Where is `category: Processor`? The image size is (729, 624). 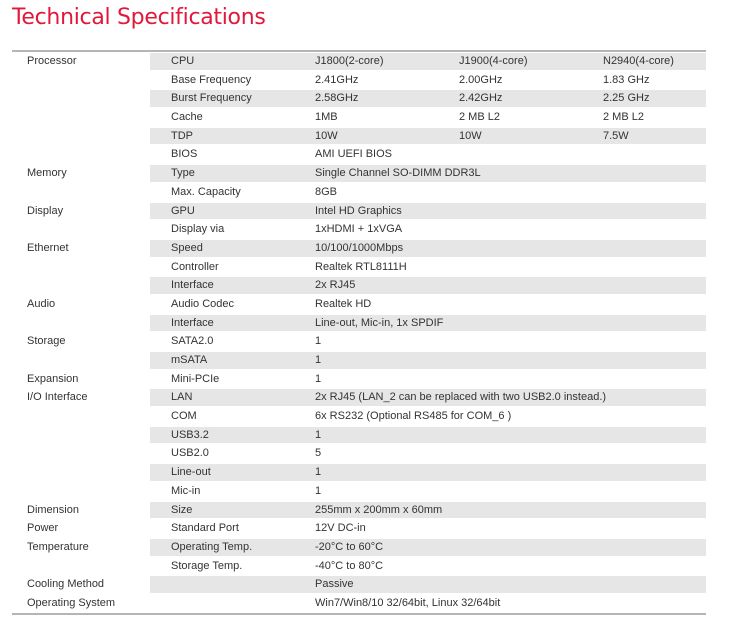 category: Processor is located at coordinates (52, 61).